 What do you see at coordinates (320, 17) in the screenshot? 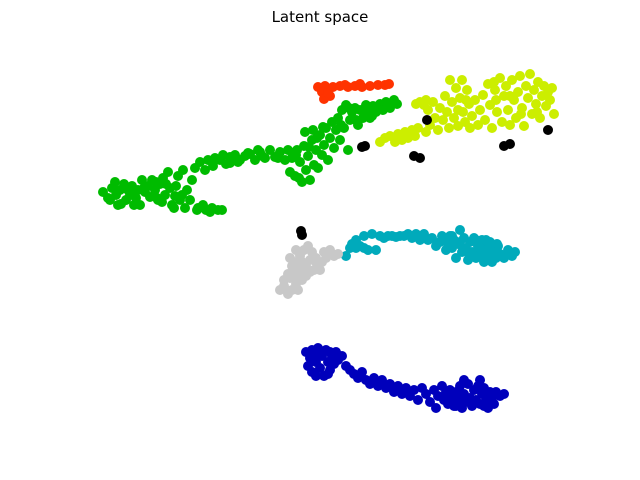
I see `chart-title: Latent space` at bounding box center [320, 17].